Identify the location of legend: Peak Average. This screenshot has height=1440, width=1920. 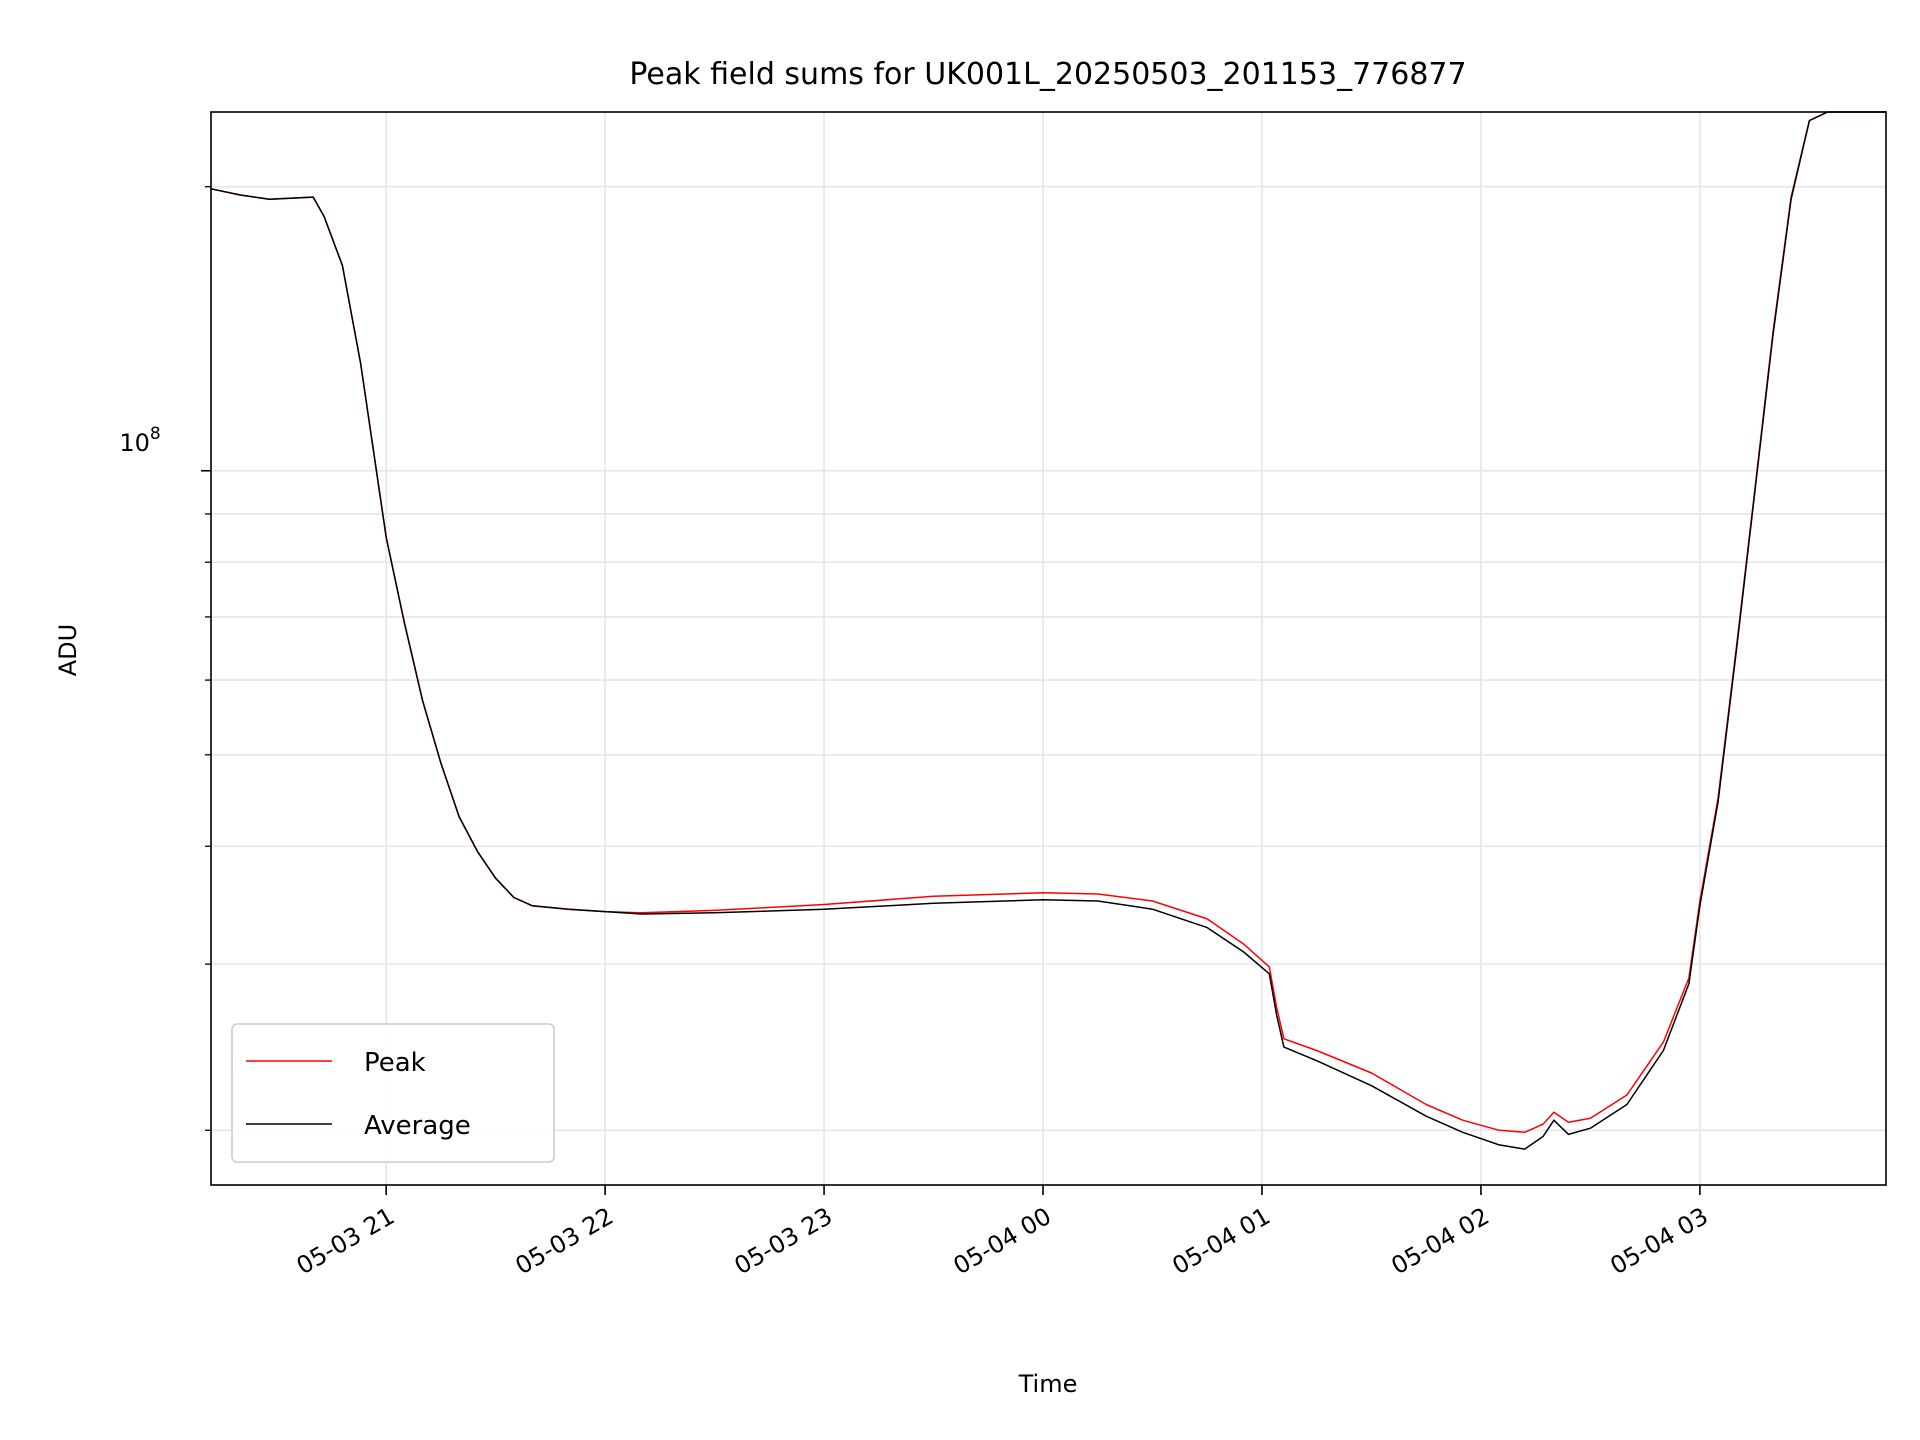
(393, 1093).